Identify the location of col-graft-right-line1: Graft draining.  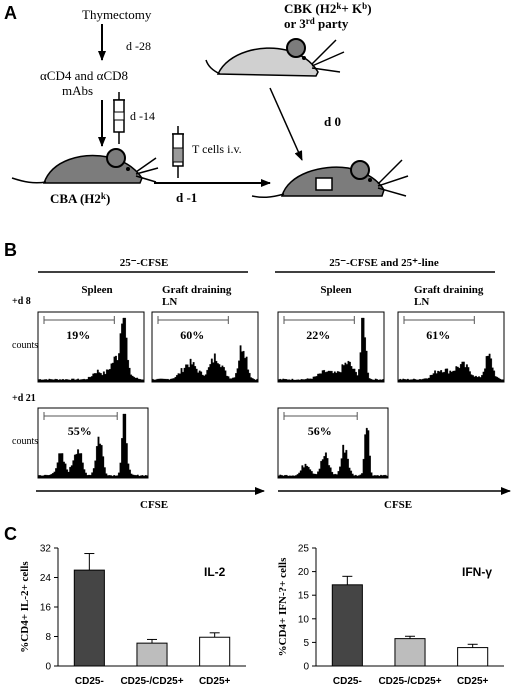
(449, 290).